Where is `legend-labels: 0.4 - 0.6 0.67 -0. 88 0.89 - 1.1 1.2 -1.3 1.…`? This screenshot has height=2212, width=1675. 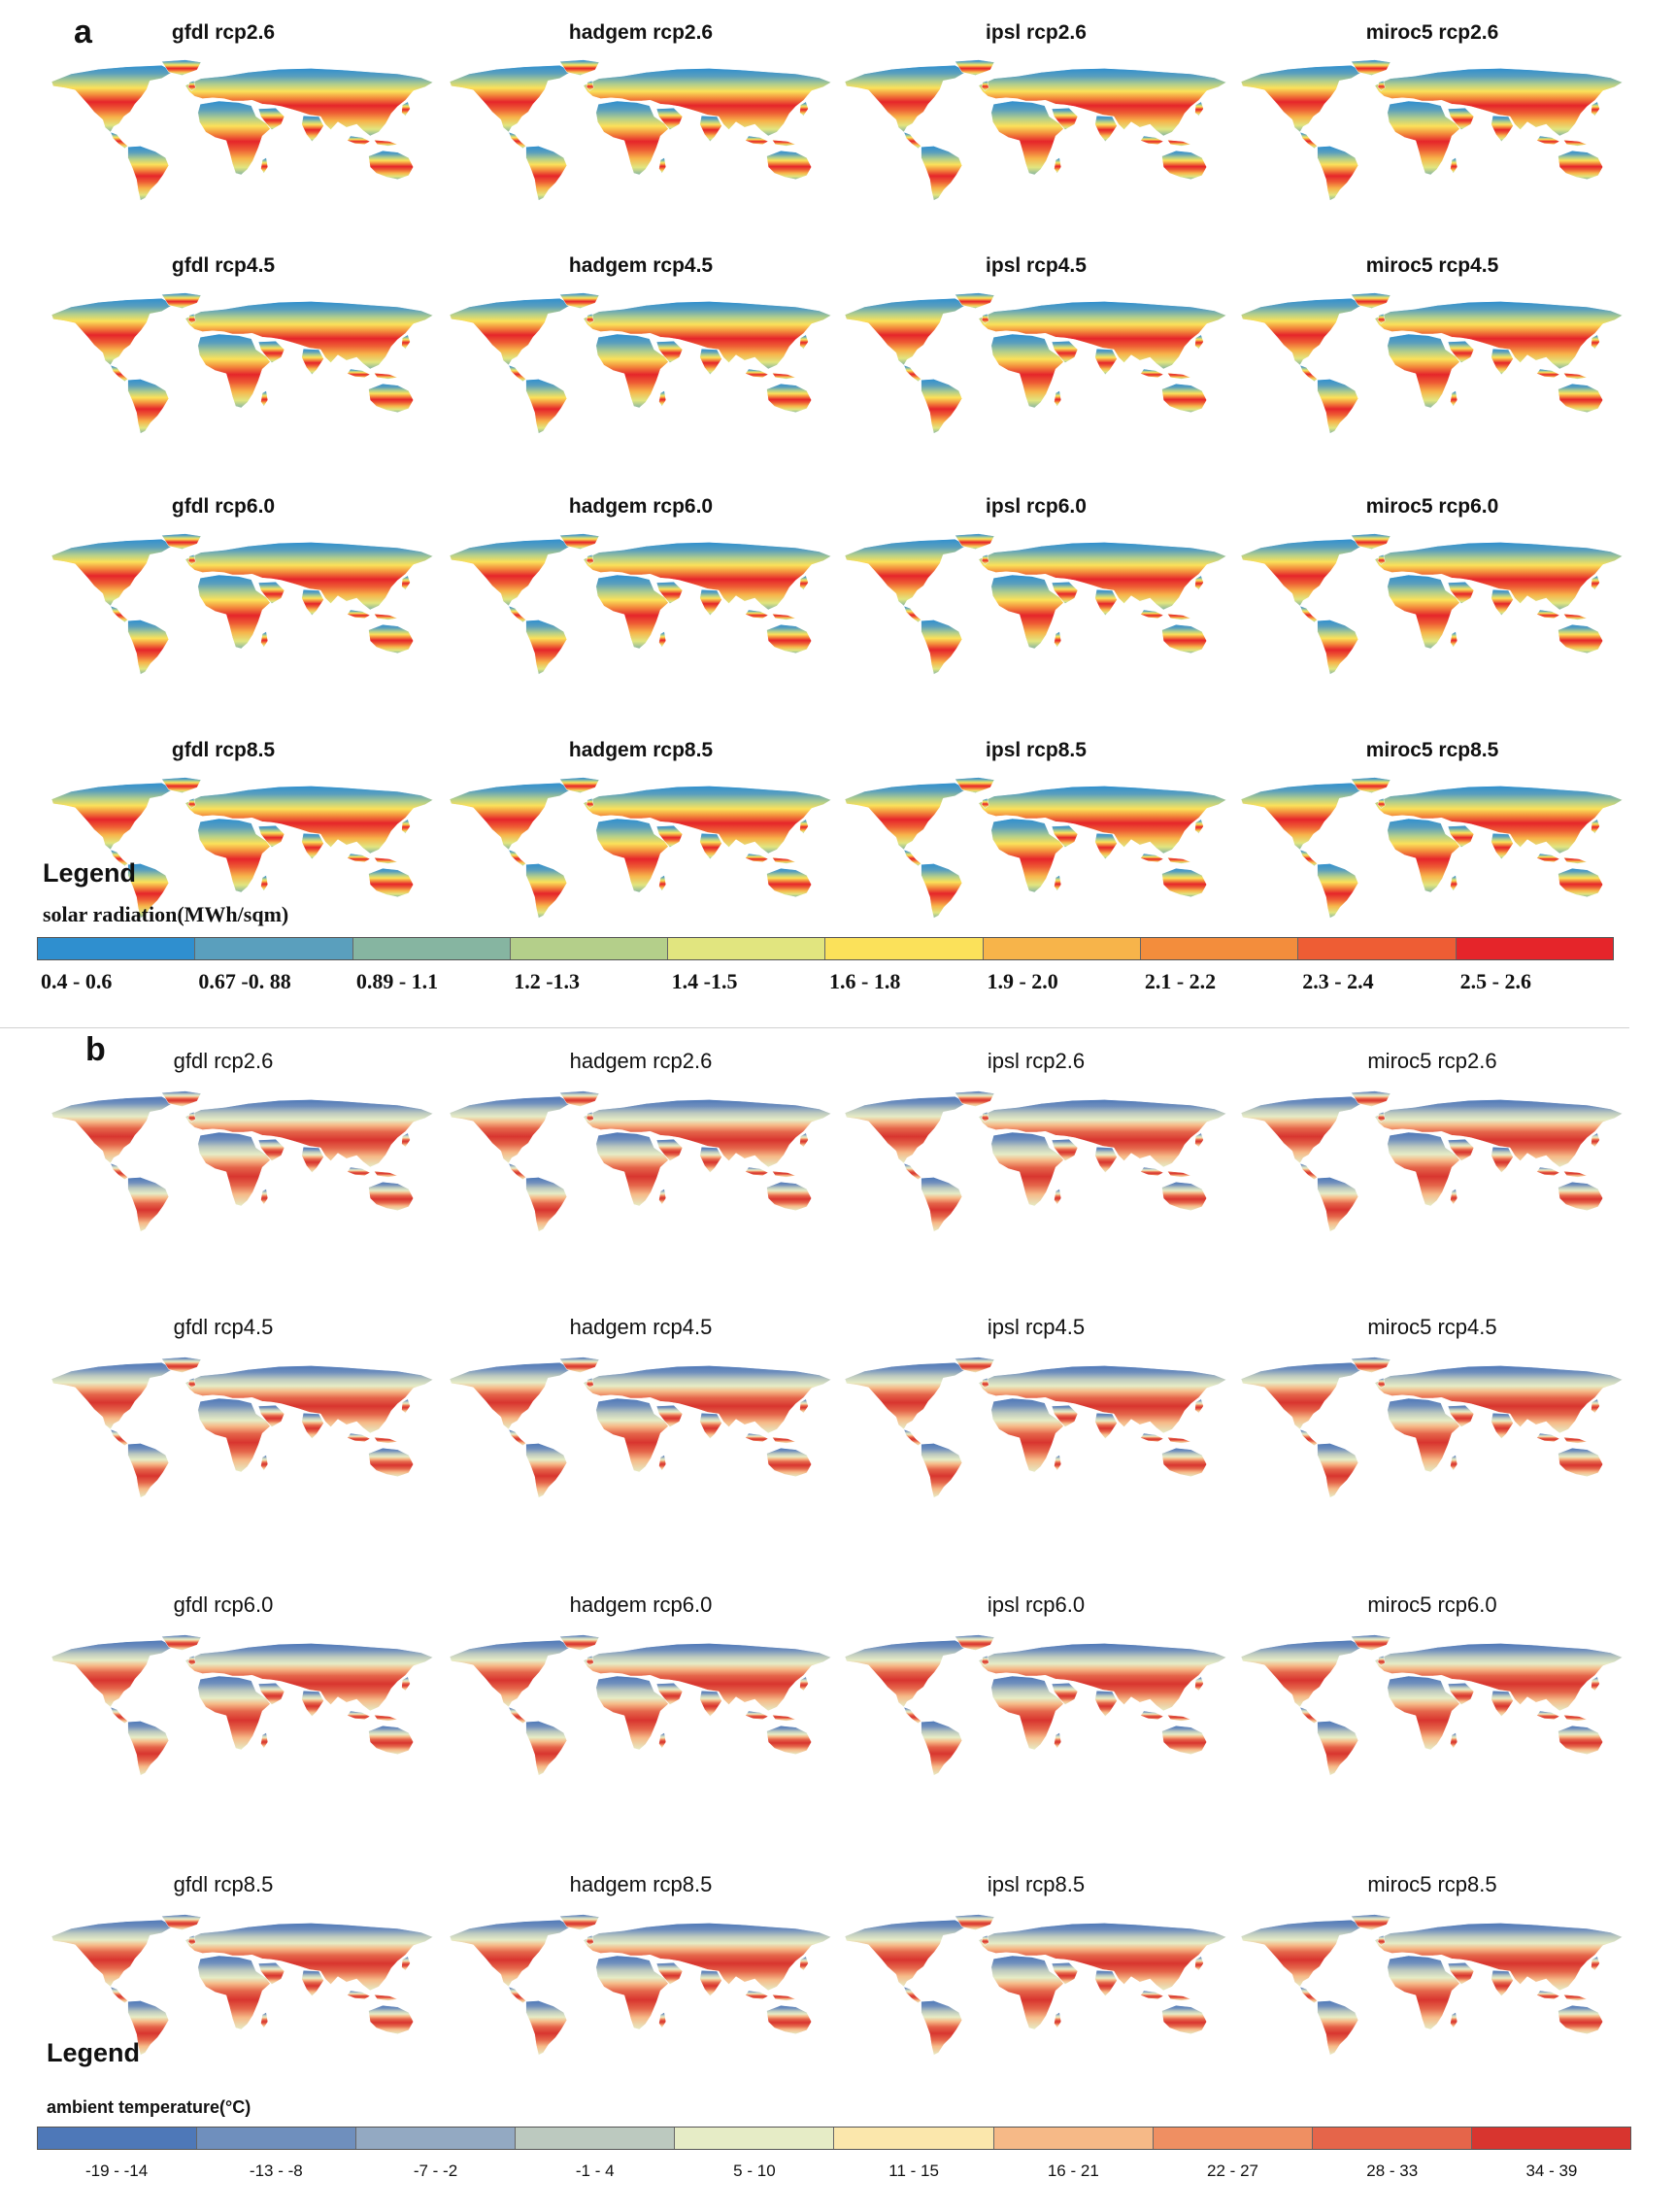
legend-labels: 0.4 - 0.6 0.67 -0. 88 0.89 - 1.1 1.2 -1.3 1.… is located at coordinates (829, 981).